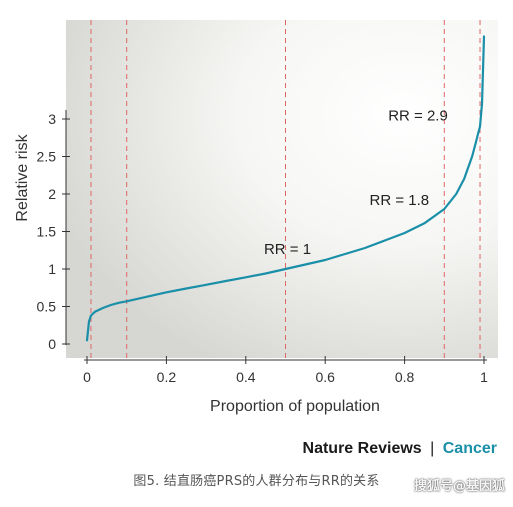  What do you see at coordinates (256, 481) in the screenshot?
I see `figure-caption: 图5. 结直肠癌PRS的人群分布与RR的关系` at bounding box center [256, 481].